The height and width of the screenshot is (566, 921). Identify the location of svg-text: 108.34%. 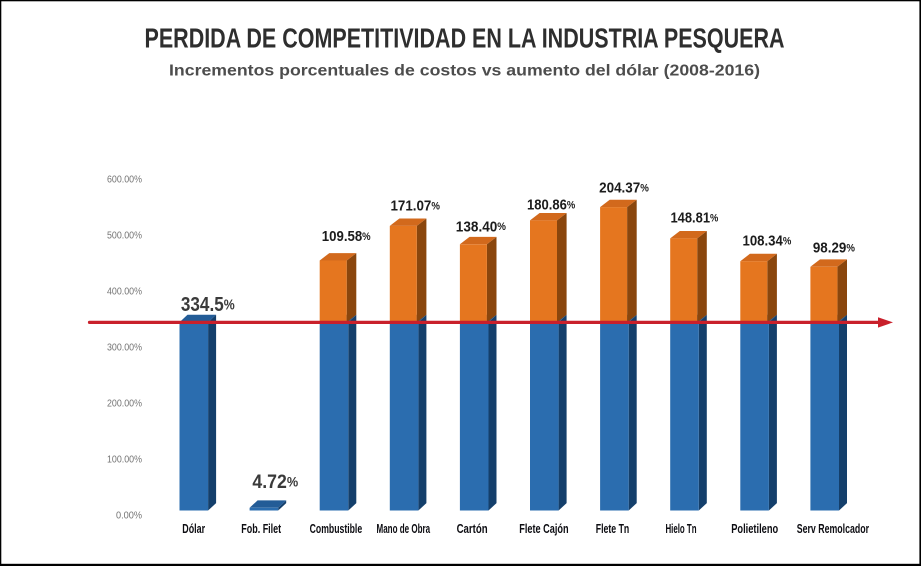
(767, 240).